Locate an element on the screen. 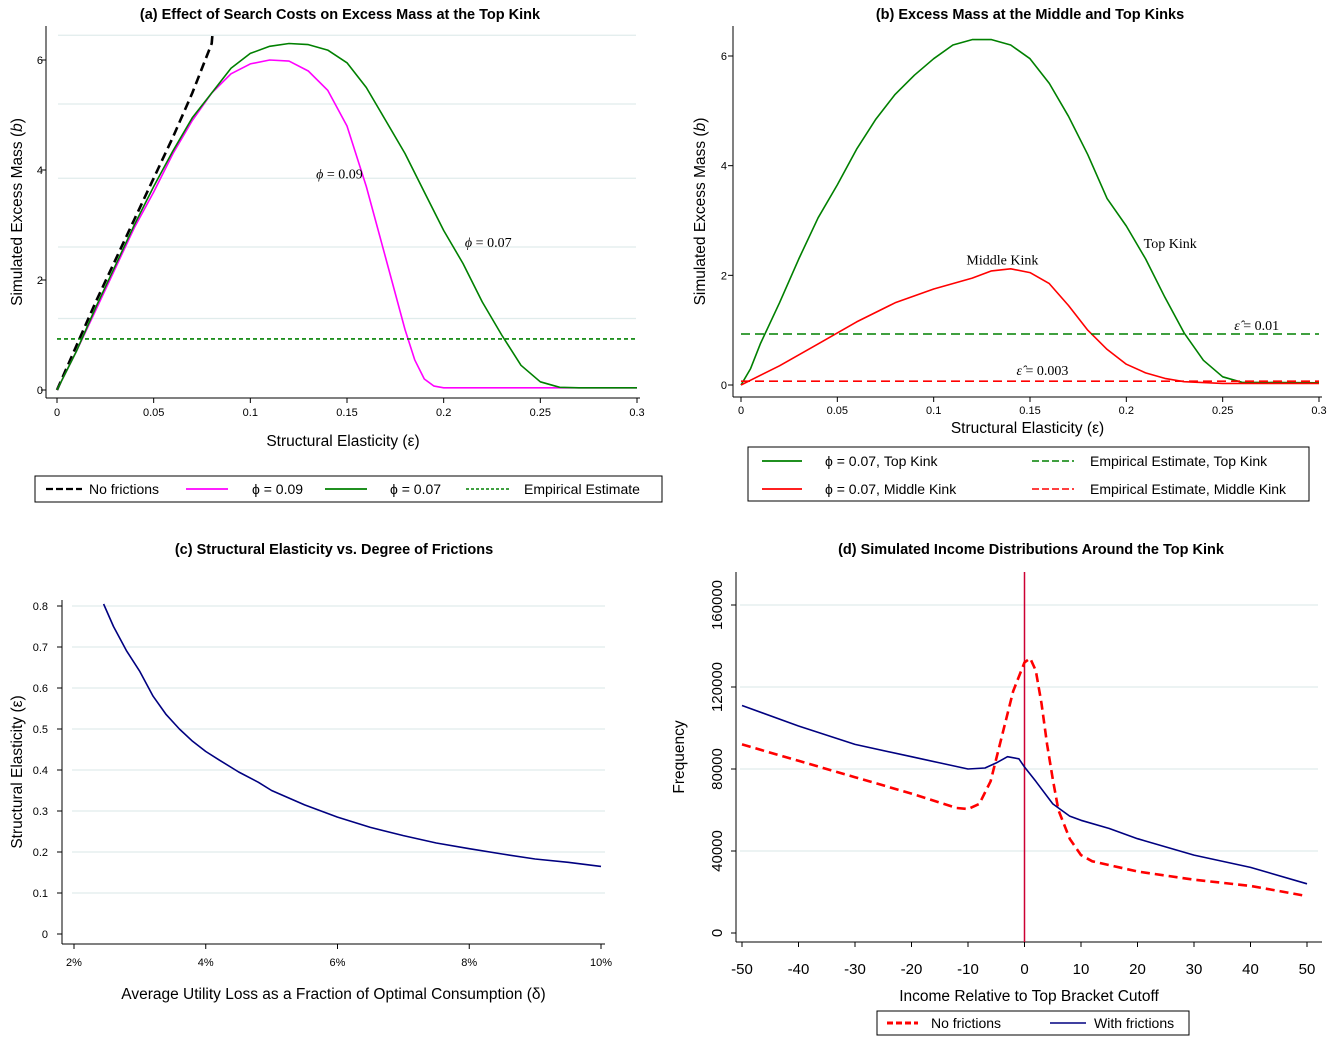  x-tick-label: -10 is located at coordinates (968, 969).